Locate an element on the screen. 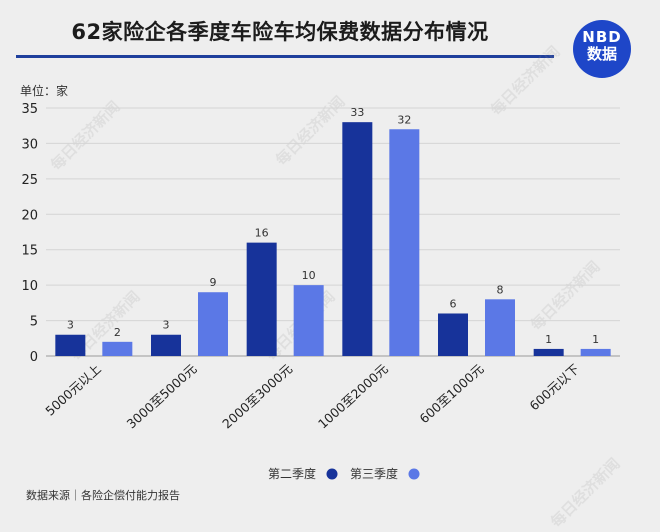 The width and height of the screenshot is (660, 532). data-label: 6 is located at coordinates (453, 303).